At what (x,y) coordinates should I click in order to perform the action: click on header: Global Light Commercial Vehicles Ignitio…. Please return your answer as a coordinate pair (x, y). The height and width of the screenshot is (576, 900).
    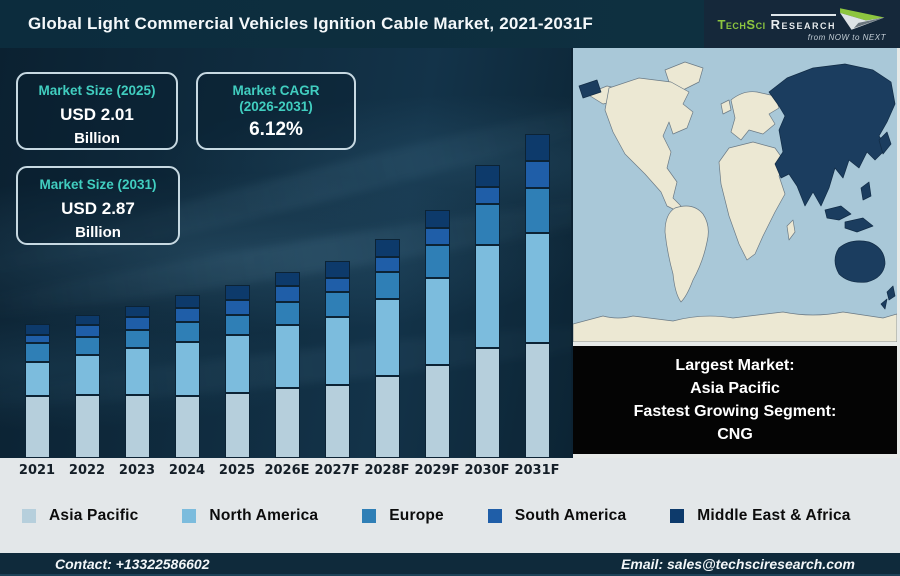
    Looking at the image, I should click on (450, 24).